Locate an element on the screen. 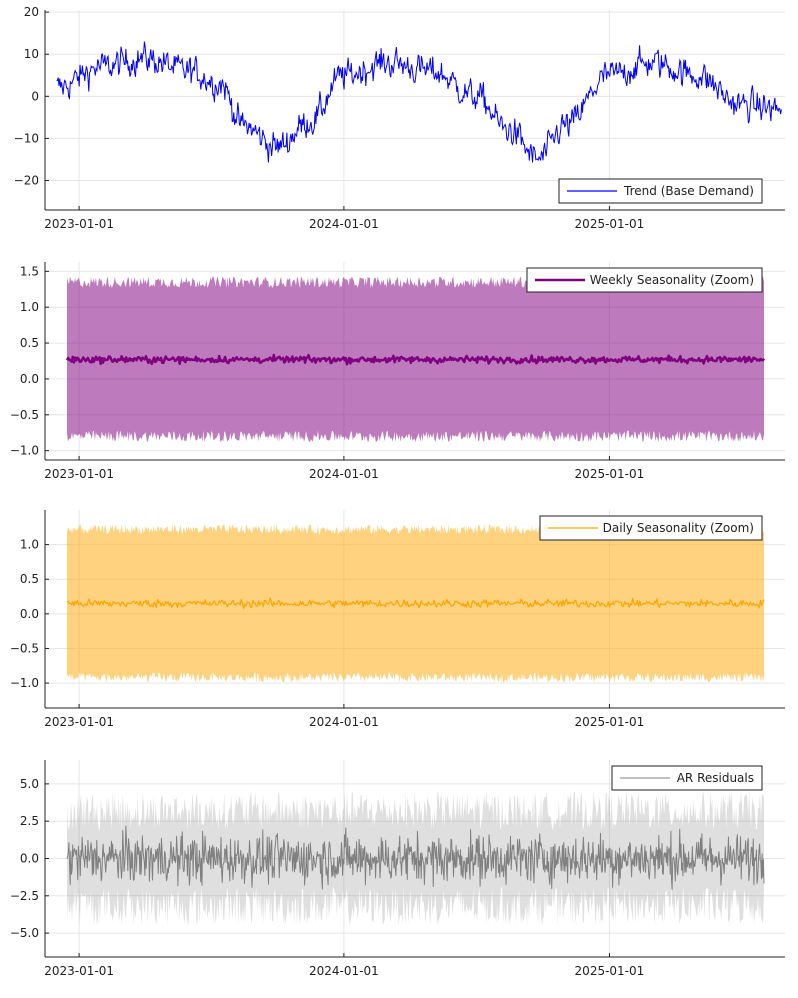 Image resolution: width=798 pixels, height=998 pixels. y-tick-label: −10 is located at coordinates (26, 138).